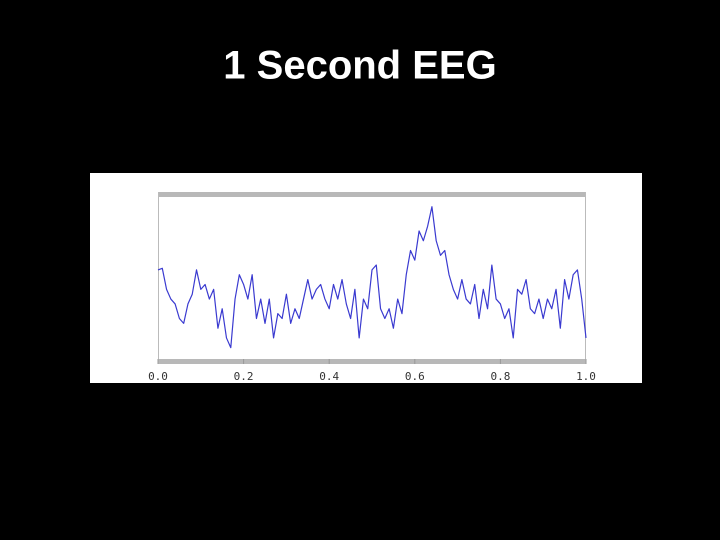 This screenshot has width=720, height=540. What do you see at coordinates (586, 376) in the screenshot?
I see `x-tick-label: 1.0` at bounding box center [586, 376].